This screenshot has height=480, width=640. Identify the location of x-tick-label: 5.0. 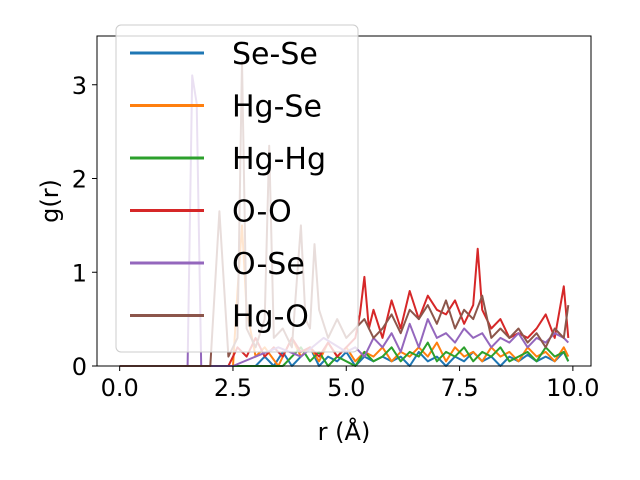
(346, 388).